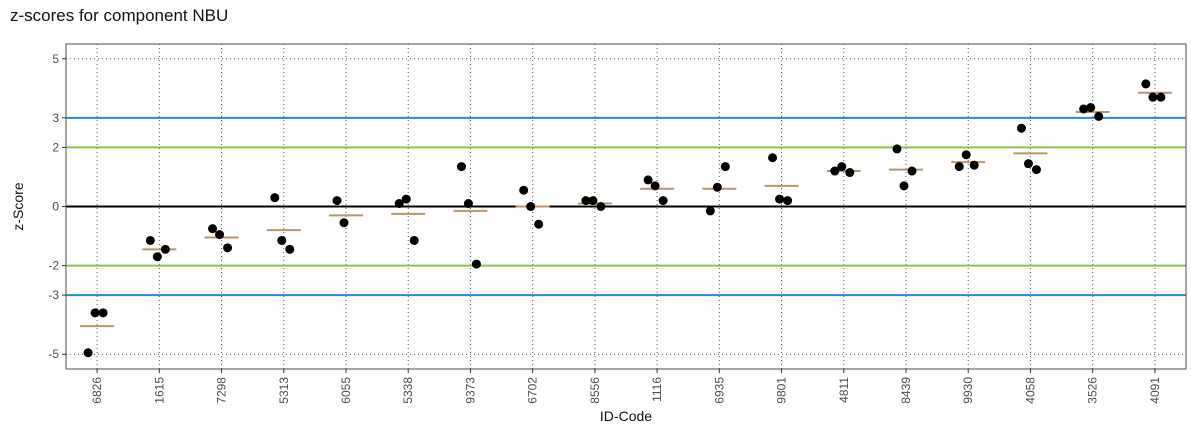  What do you see at coordinates (284, 390) in the screenshot?
I see `x-tick-label: 5313` at bounding box center [284, 390].